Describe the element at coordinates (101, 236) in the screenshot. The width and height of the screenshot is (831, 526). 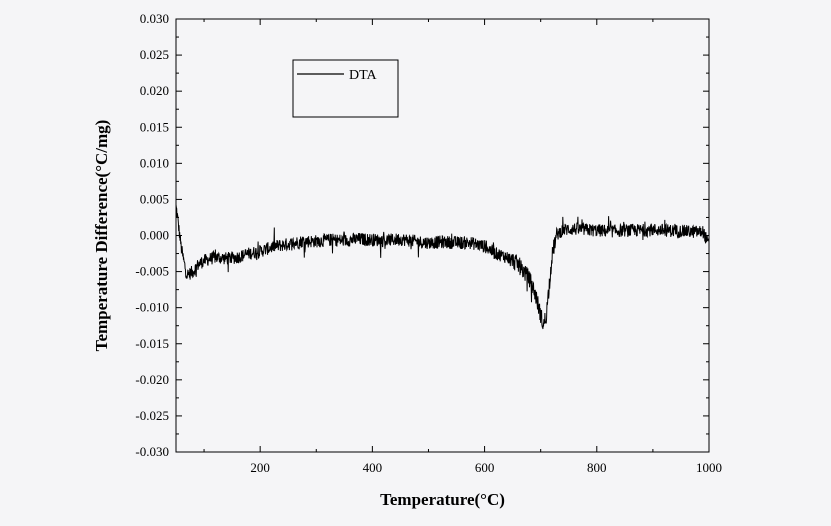
I see `y-axis-title: Temperature Difference(°C/mg)` at that location.